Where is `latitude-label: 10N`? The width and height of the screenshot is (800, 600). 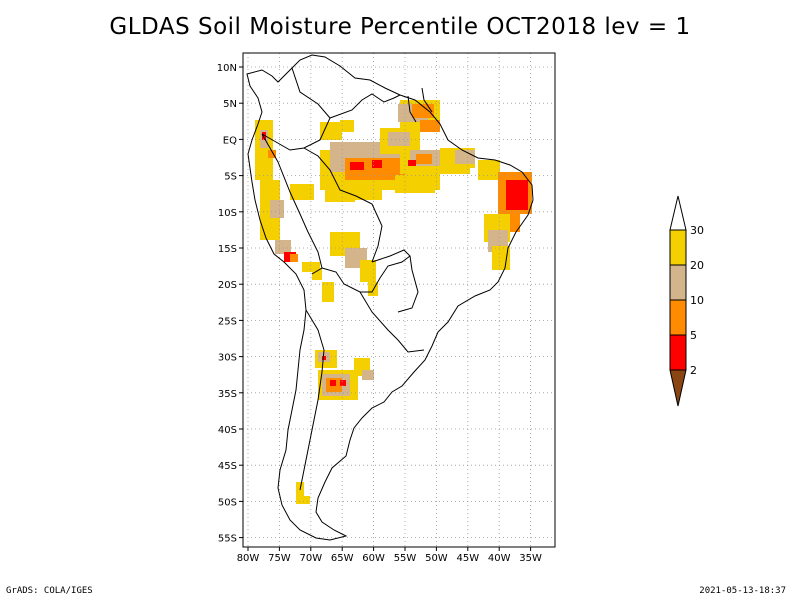 latitude-label: 10N is located at coordinates (227, 68).